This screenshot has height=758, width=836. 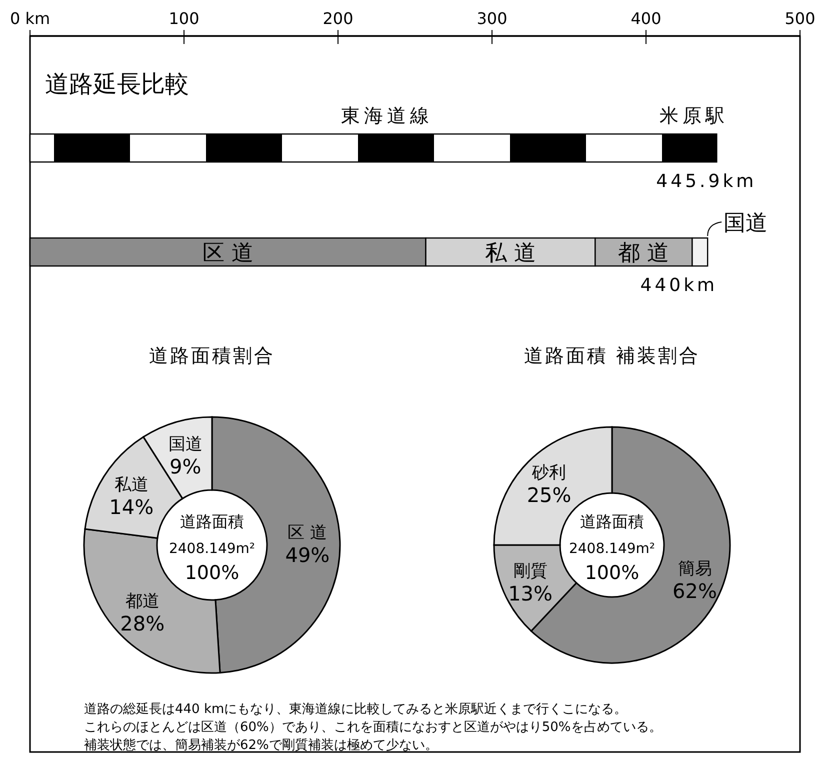 I want to click on annotation: 米原駅, so click(x=694, y=116).